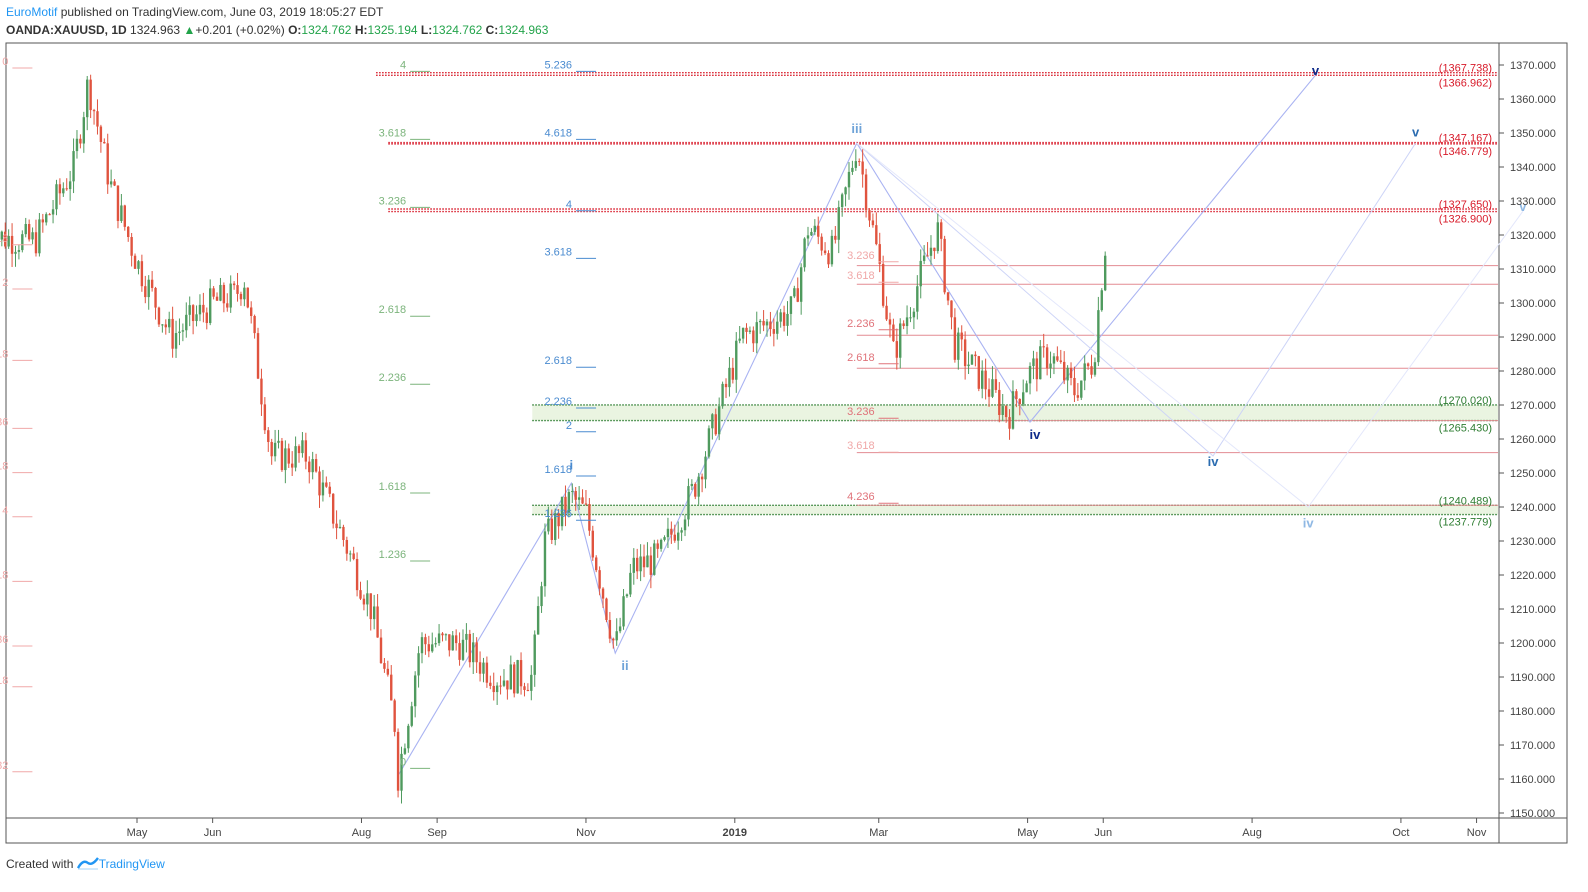  Describe the element at coordinates (559, 65) in the screenshot. I see `fib-label: 5.236` at that location.